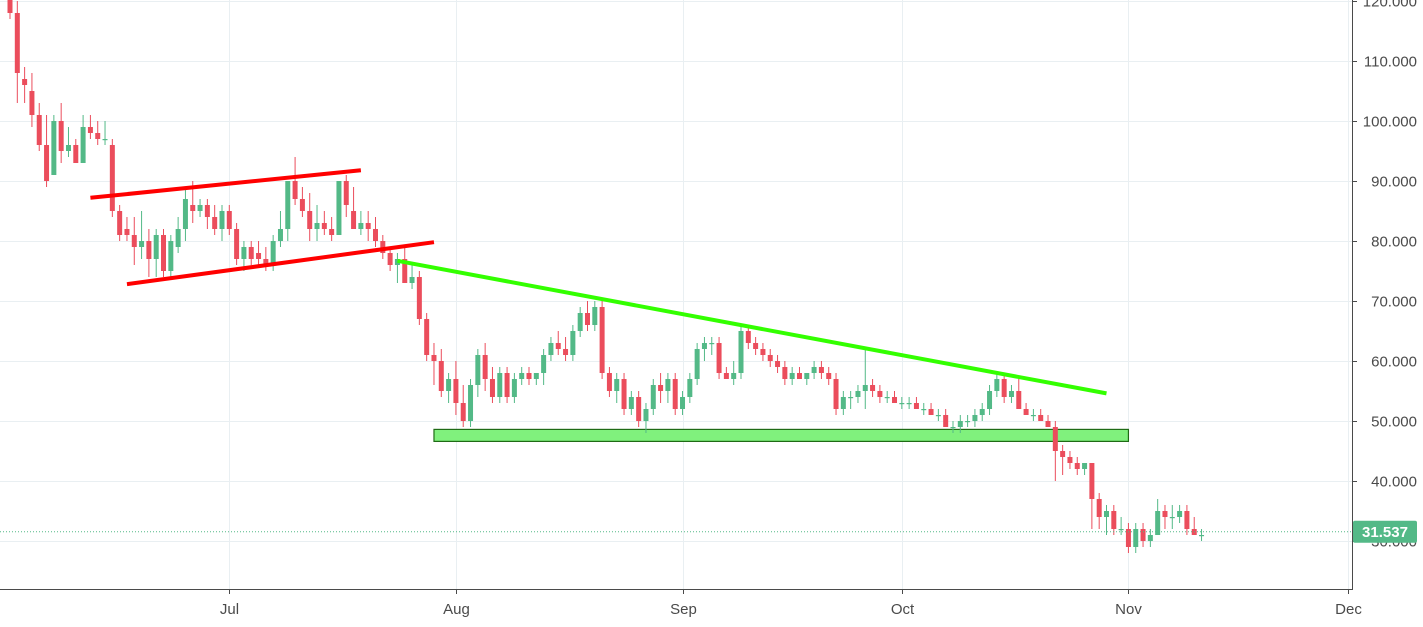 This screenshot has height=627, width=1423. I want to click on x-tick-label: Oct, so click(903, 609).